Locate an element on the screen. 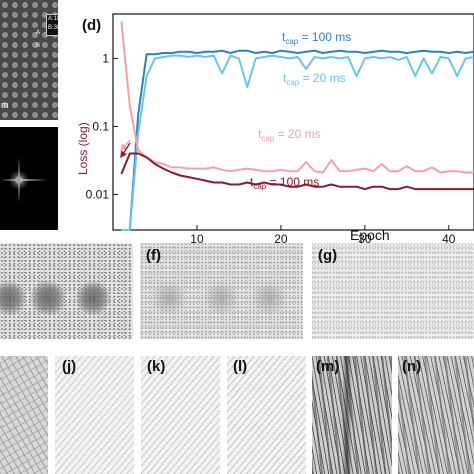  x-ticks: 10 20 30 40 is located at coordinates (323, 234).